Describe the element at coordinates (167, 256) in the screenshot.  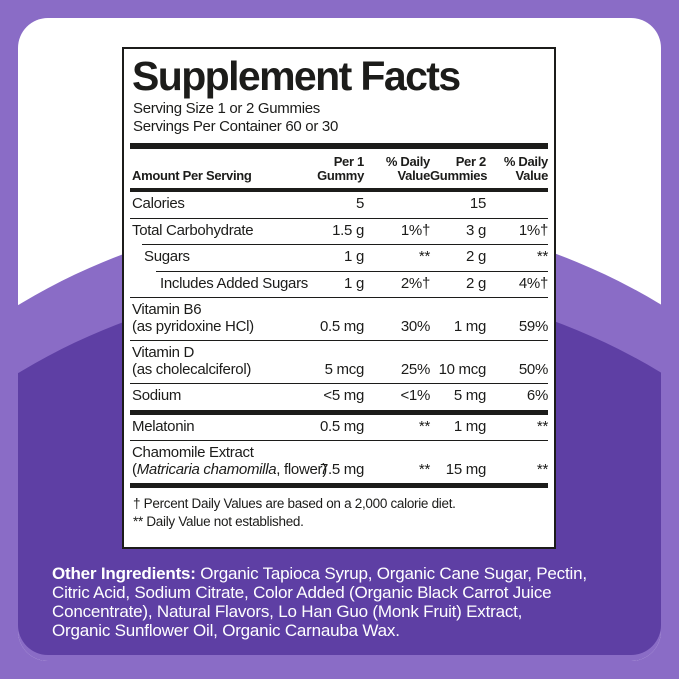
I see `nutrient-name: Sugars` at that location.